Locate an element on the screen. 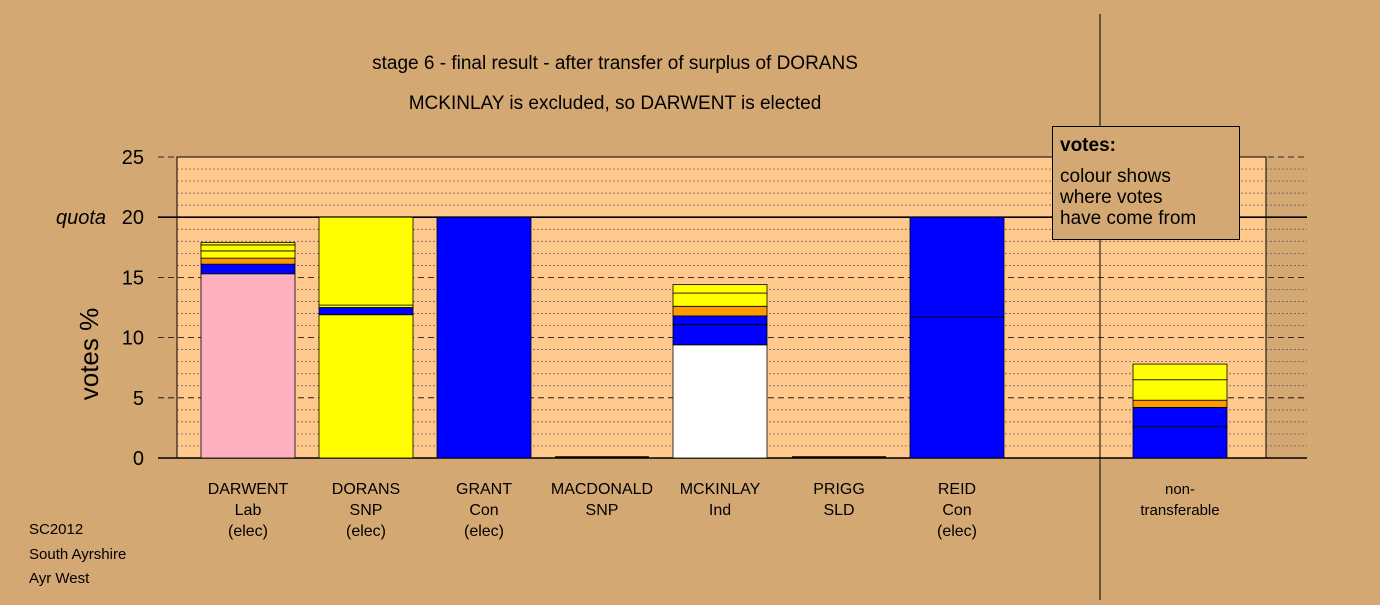 Image resolution: width=1380 pixels, height=605 pixels. footer-council: South Ayrshire is located at coordinates (78, 554).